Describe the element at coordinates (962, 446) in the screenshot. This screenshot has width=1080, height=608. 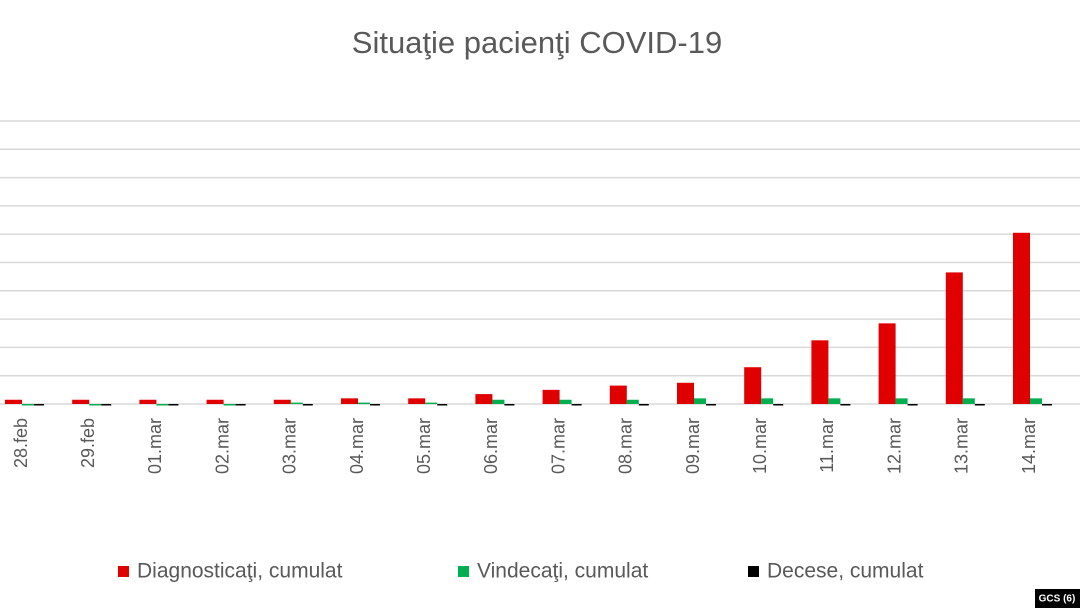
I see `x-tick-label: 13.mar` at that location.